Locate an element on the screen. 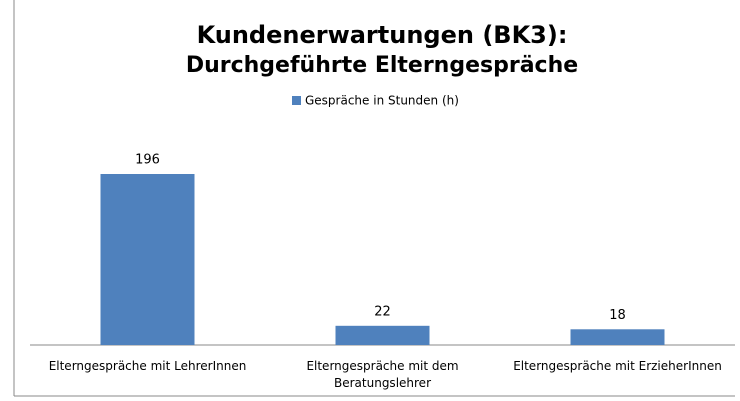 The width and height of the screenshot is (740, 401). data-label: 22 is located at coordinates (382, 311).